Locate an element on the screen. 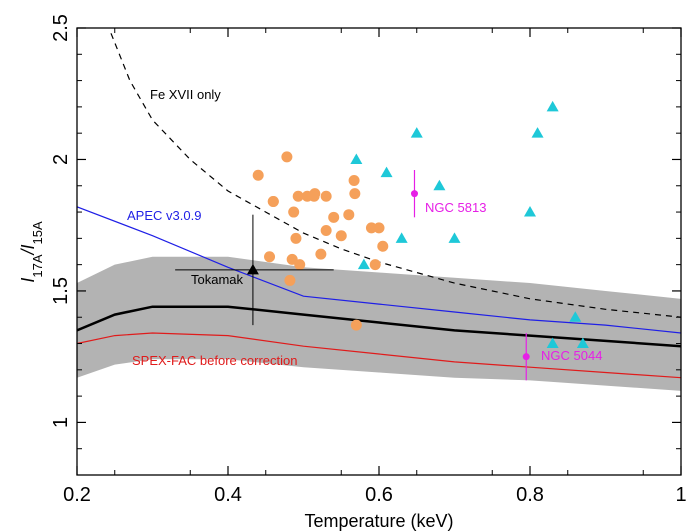  tokamak-point is located at coordinates (252, 269).